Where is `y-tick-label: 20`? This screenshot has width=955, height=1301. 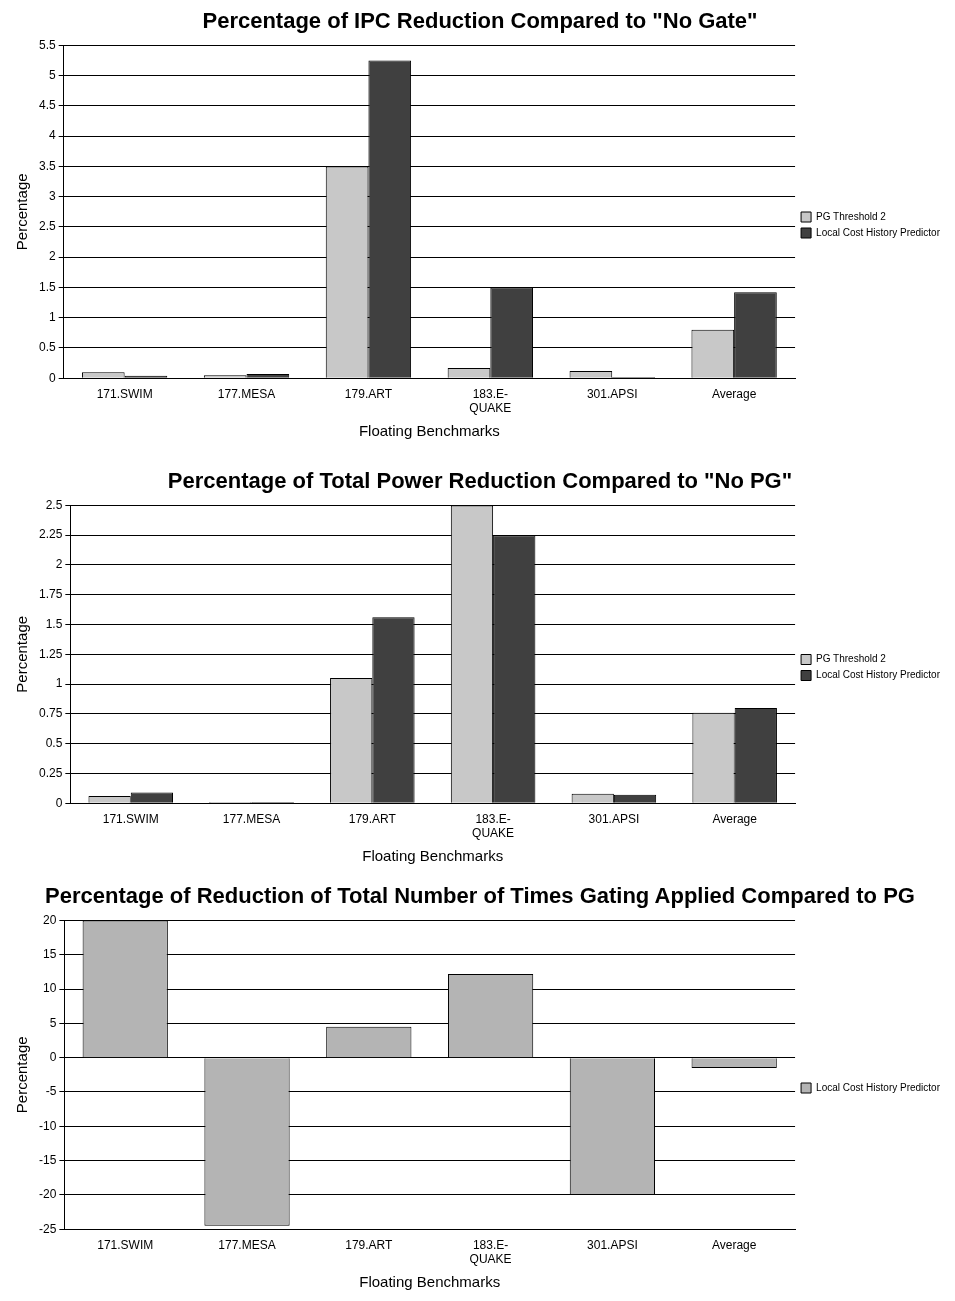 y-tick-label: 20 is located at coordinates (49, 919).